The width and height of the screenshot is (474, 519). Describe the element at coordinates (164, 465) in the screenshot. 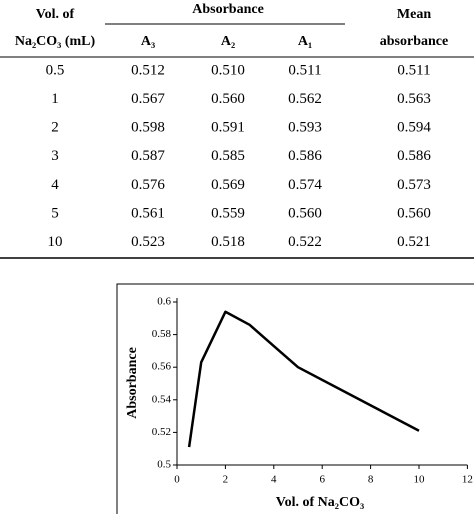

I see `y-tick-label: 0.5` at that location.